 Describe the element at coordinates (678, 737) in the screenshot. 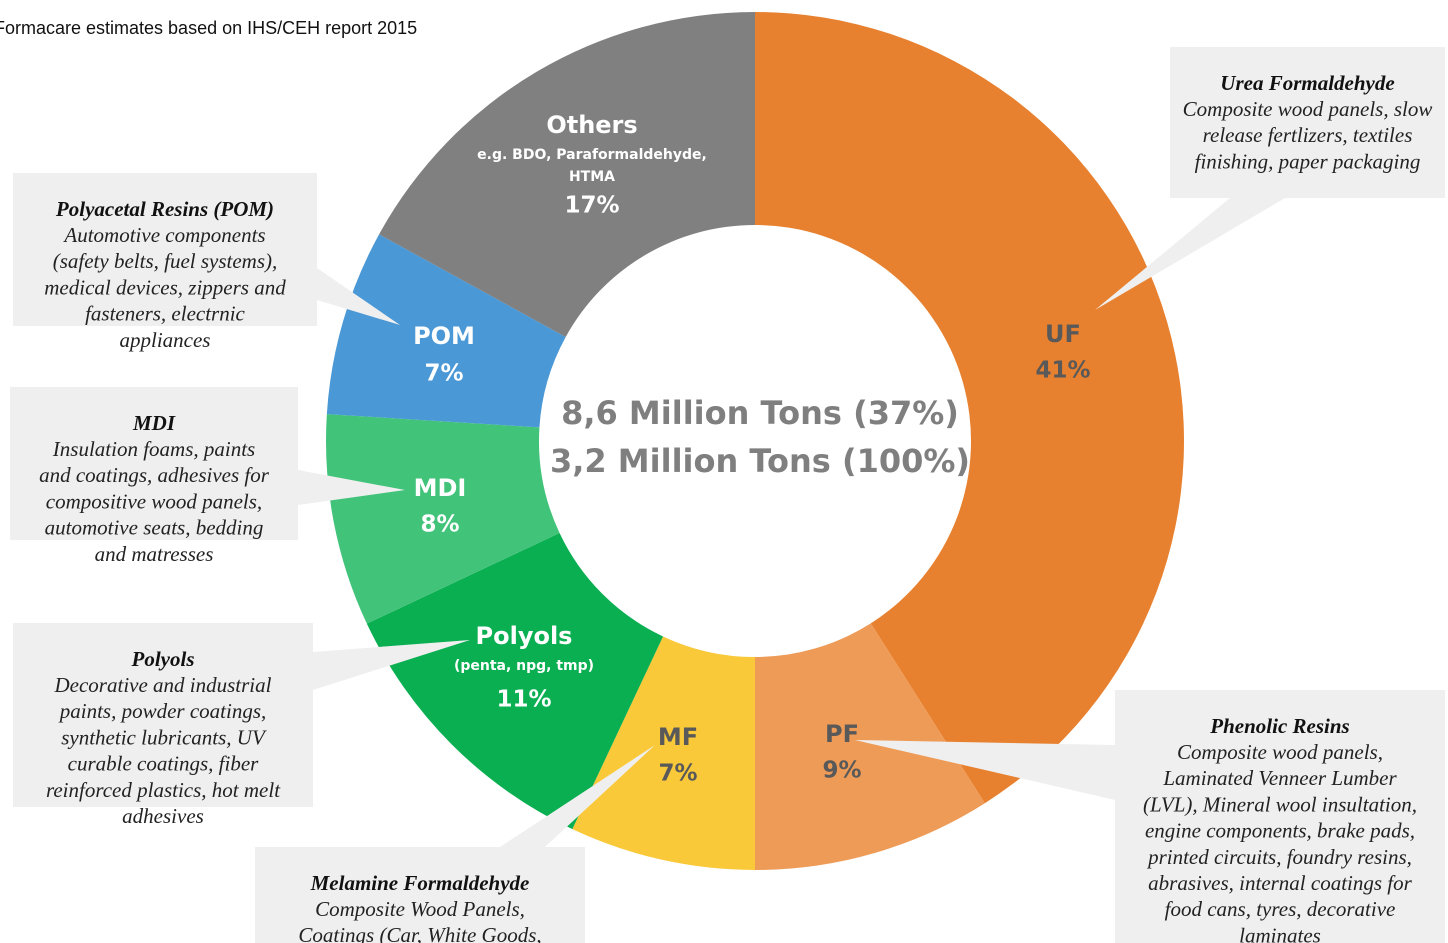

I see `segment-label: MF` at that location.